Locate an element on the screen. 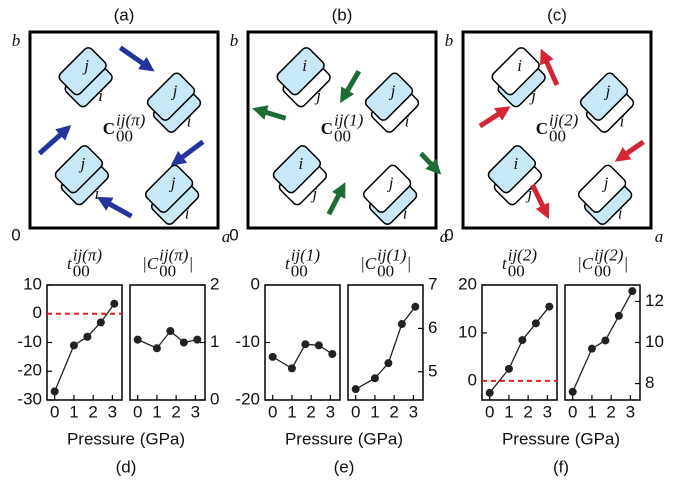  chart-title: t ij(2)00 is located at coordinates (519, 263).